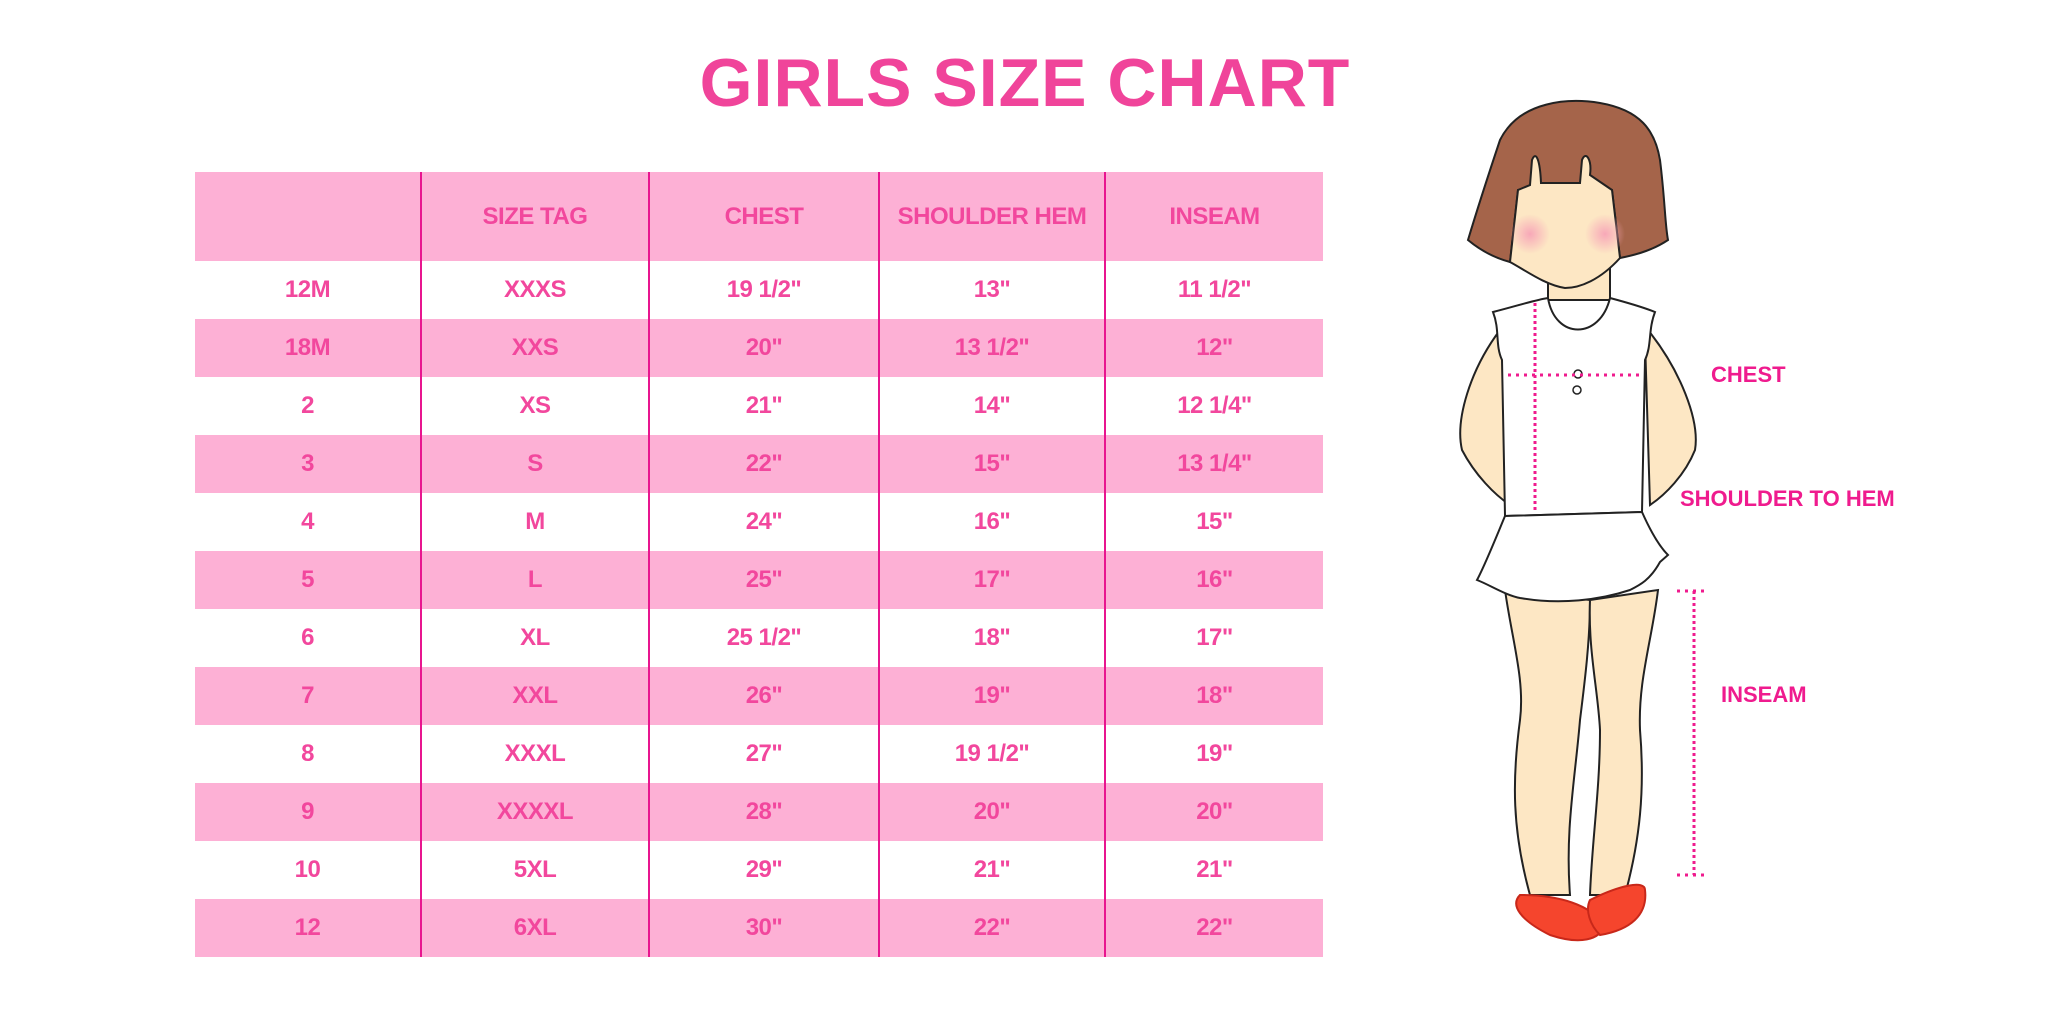 This screenshot has height=1024, width=2048. I want to click on table-row: 18M XXS 20" 13 1/2" 12", so click(759, 348).